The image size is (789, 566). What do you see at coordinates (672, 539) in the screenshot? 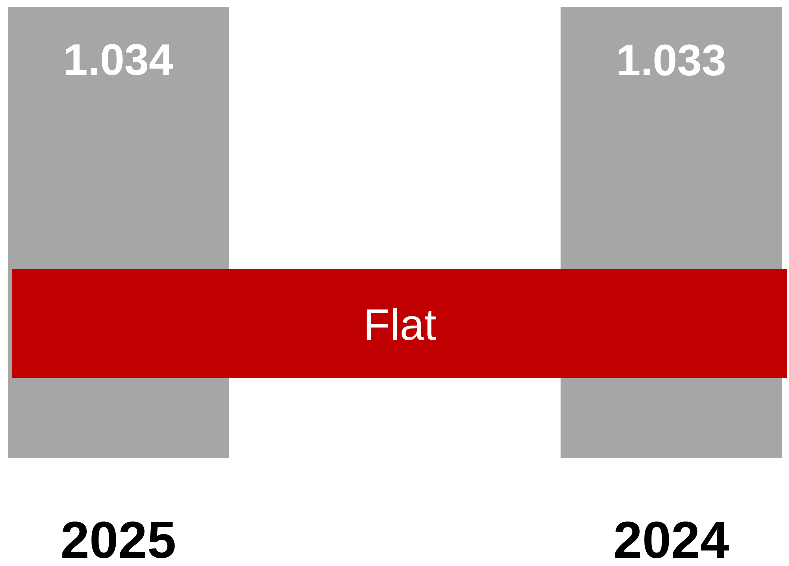
I see `x-tick-label: 2024` at bounding box center [672, 539].